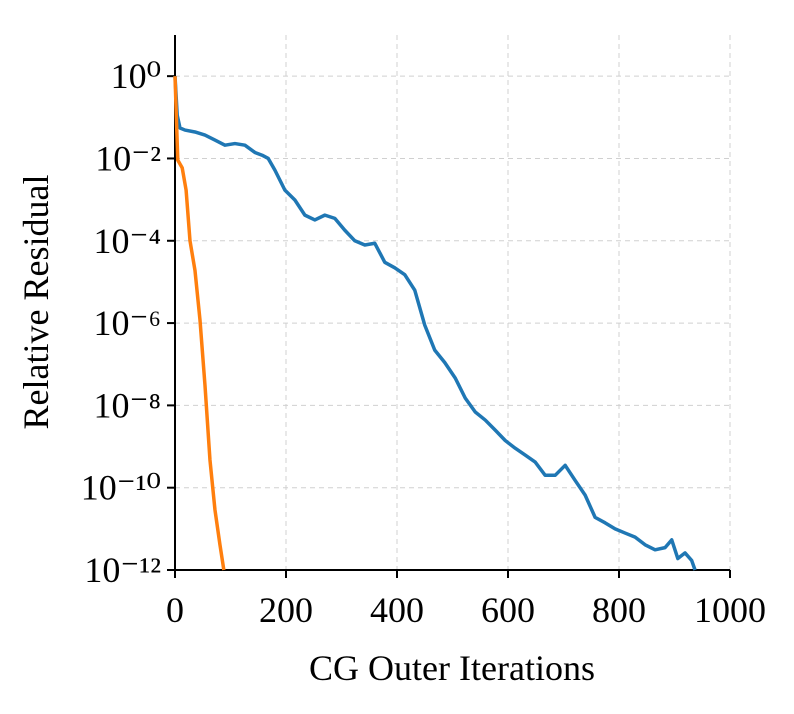 The width and height of the screenshot is (794, 714). What do you see at coordinates (36, 302) in the screenshot?
I see `y-axis-label: Relative Residual` at bounding box center [36, 302].